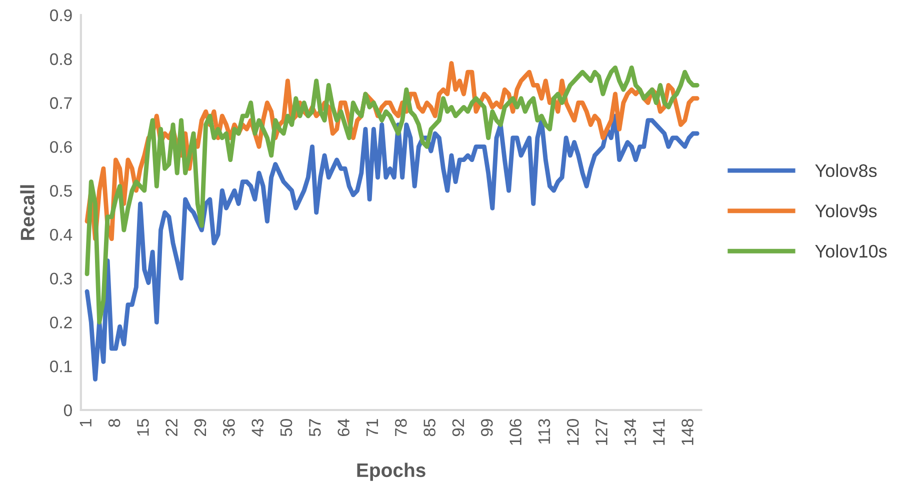 This screenshot has width=899, height=500. What do you see at coordinates (315, 427) in the screenshot?
I see `x-tick-label: 57` at bounding box center [315, 427].